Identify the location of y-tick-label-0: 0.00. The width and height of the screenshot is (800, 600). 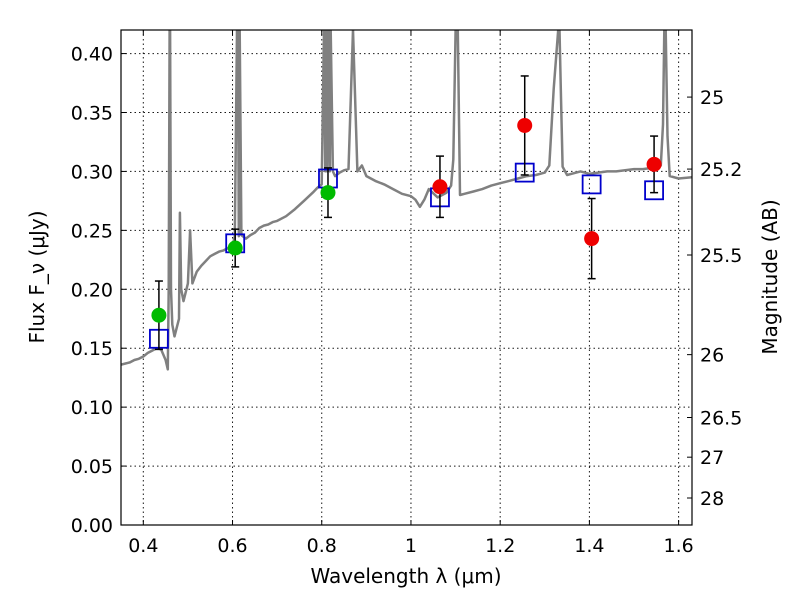
(92, 526).